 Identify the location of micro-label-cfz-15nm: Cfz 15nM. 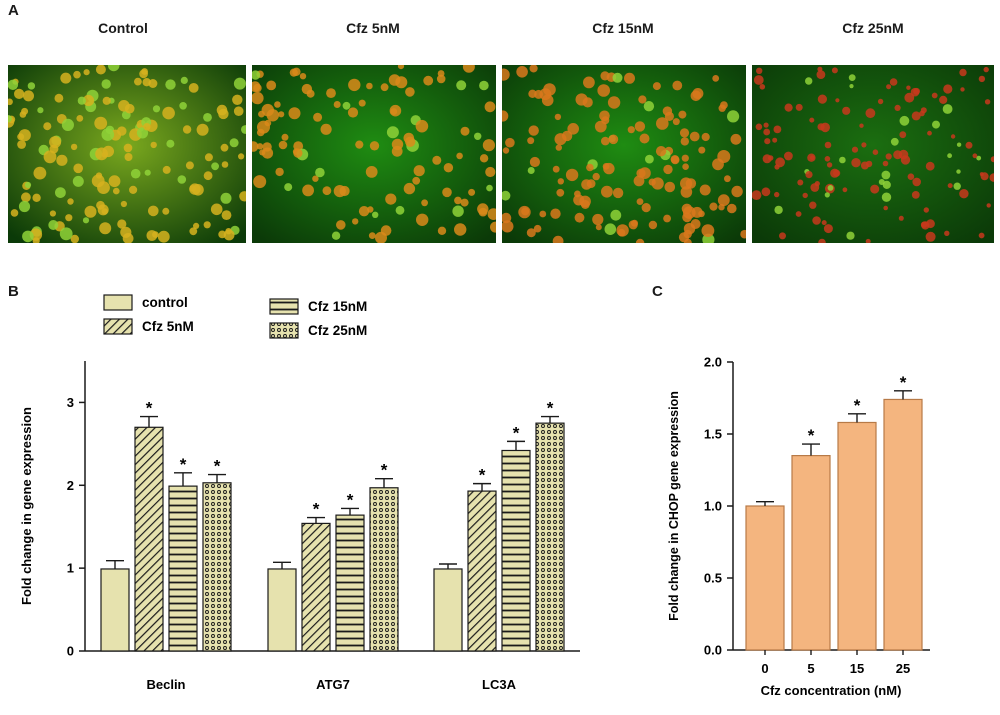
(623, 28).